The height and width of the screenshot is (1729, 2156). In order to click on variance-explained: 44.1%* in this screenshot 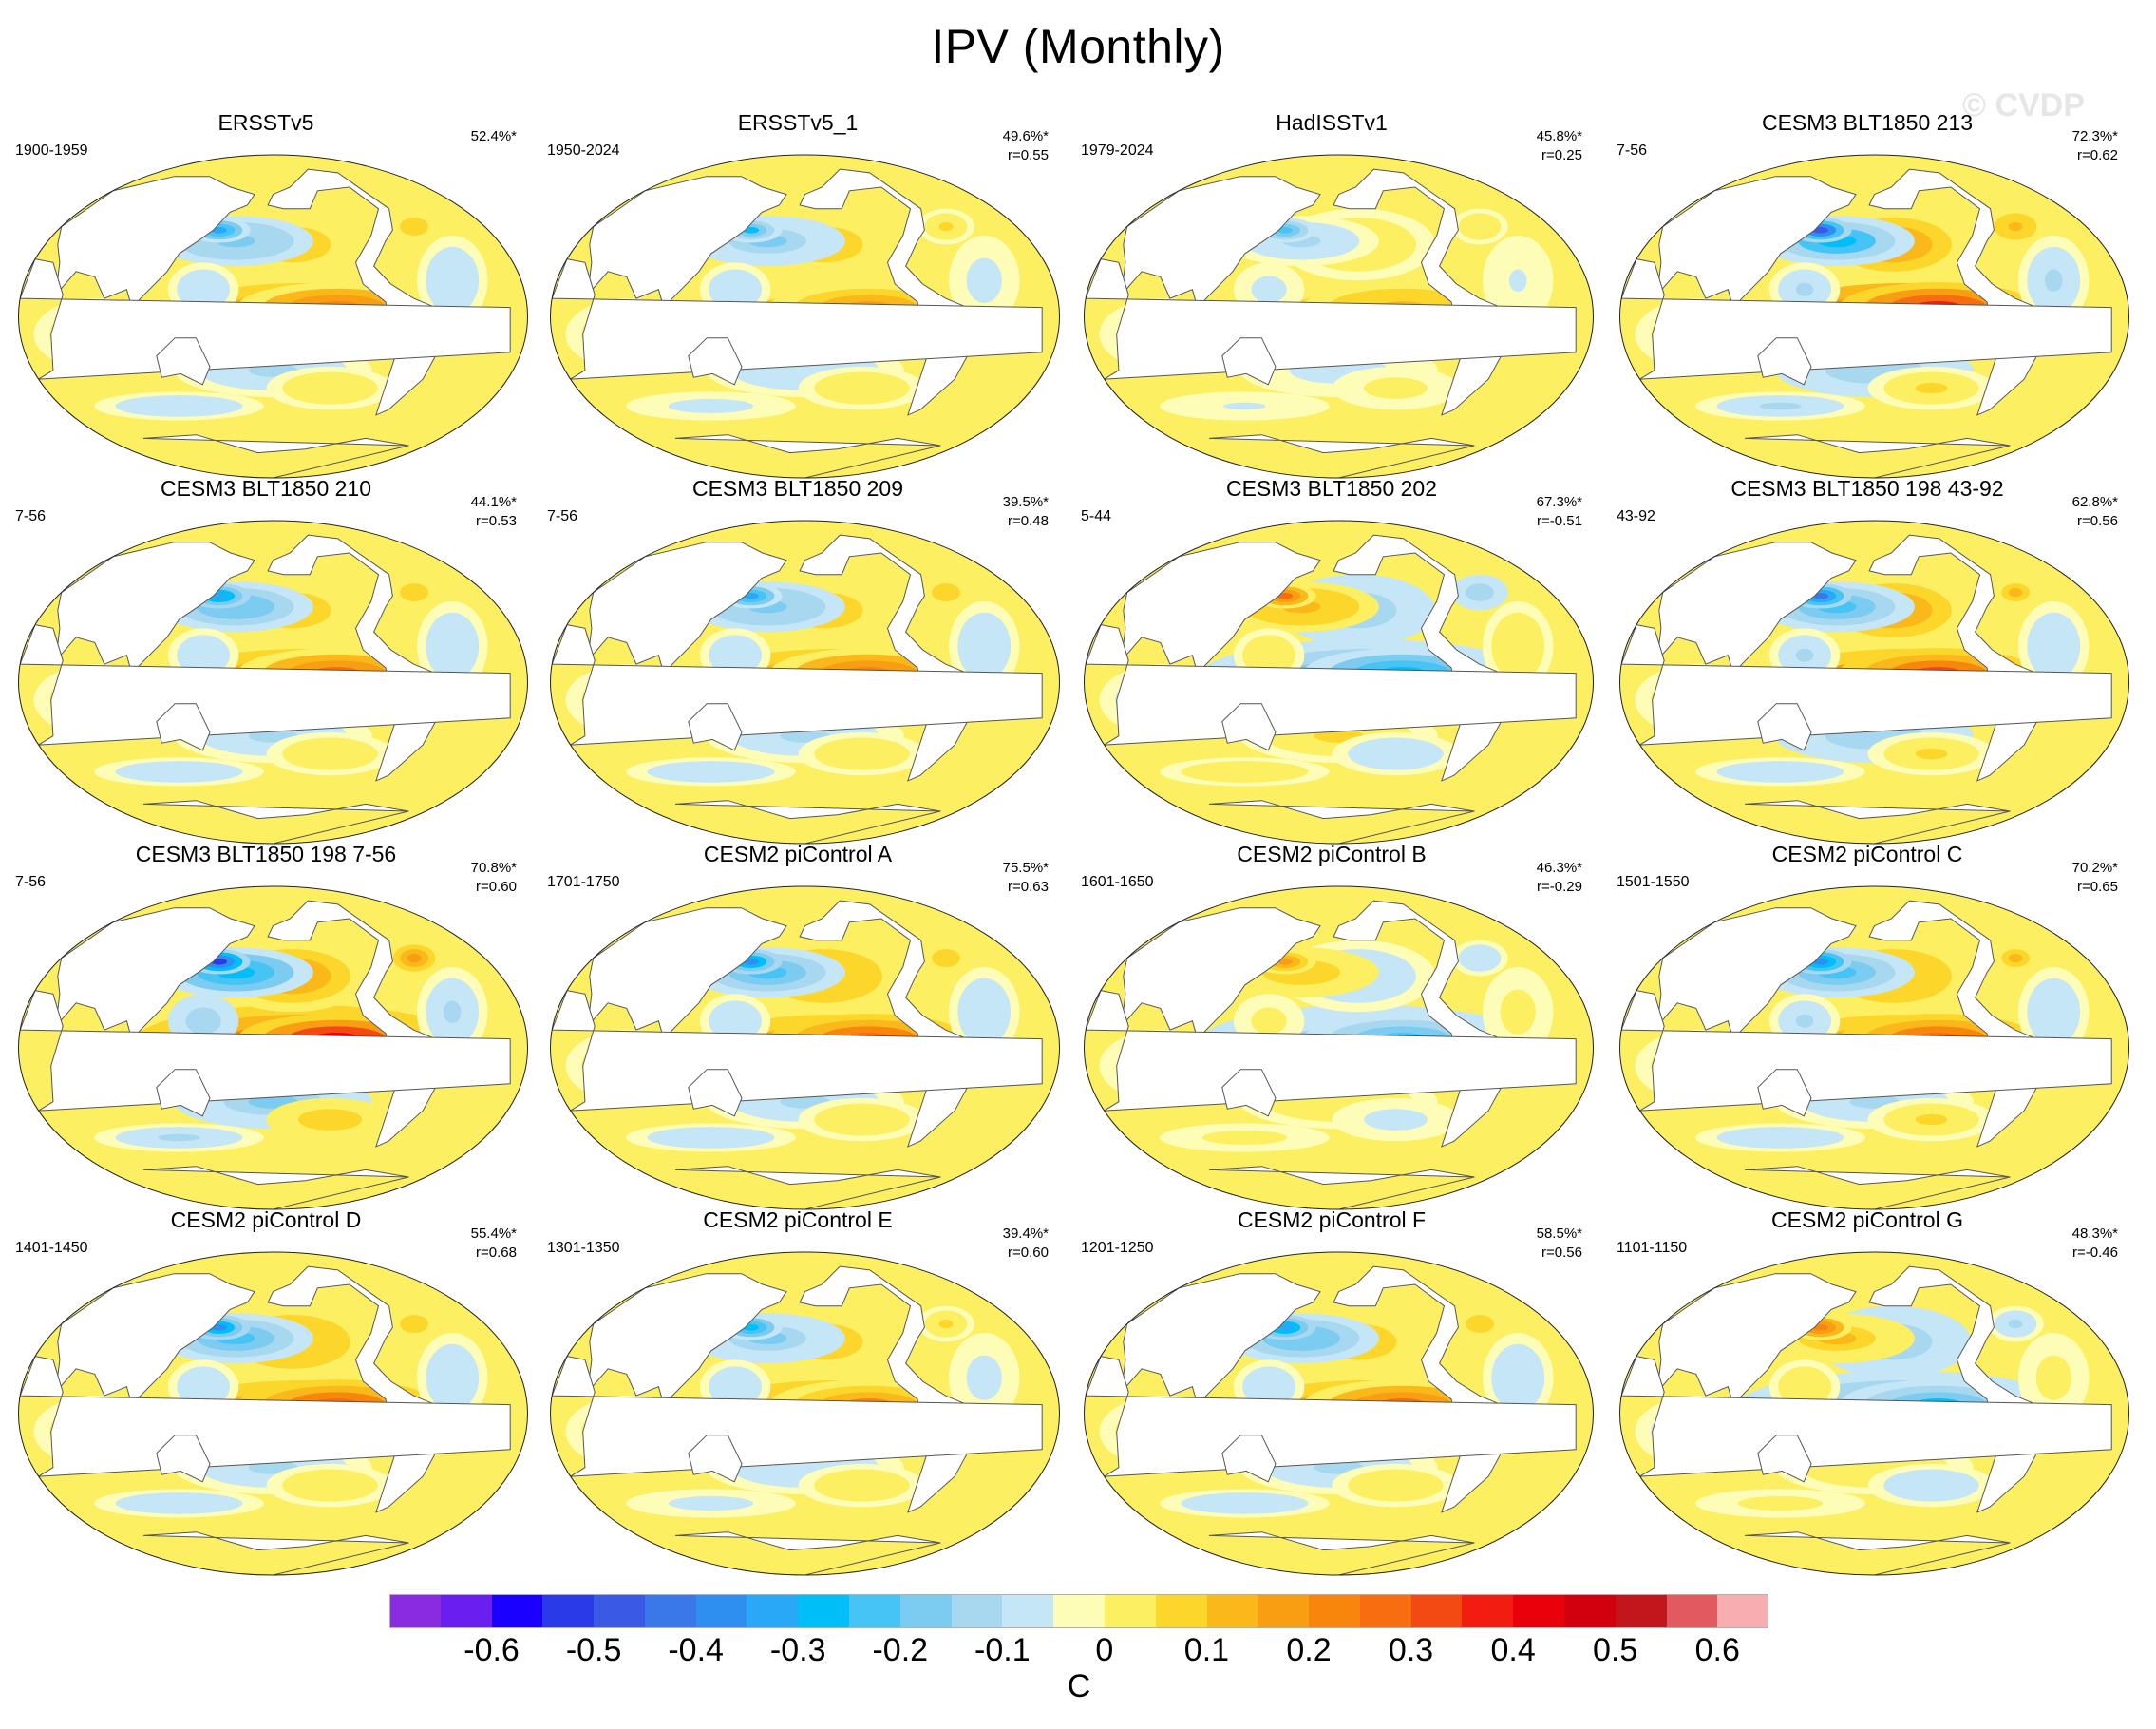, I will do `click(494, 502)`.